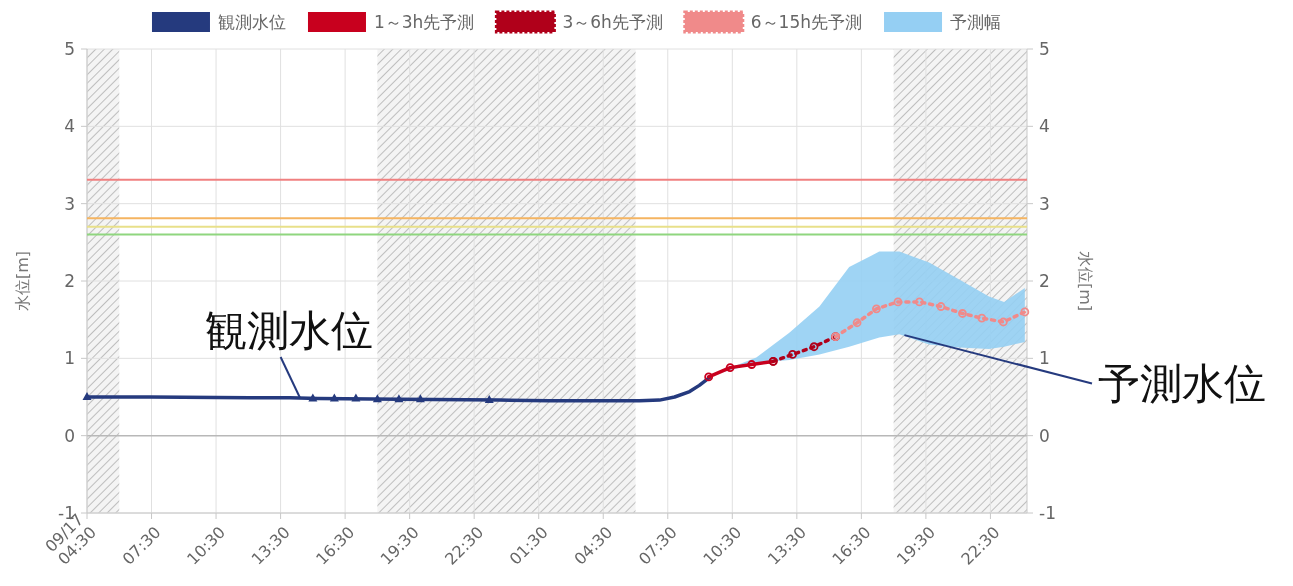  I want to click on y2-tick-label: 1, so click(1044, 358).